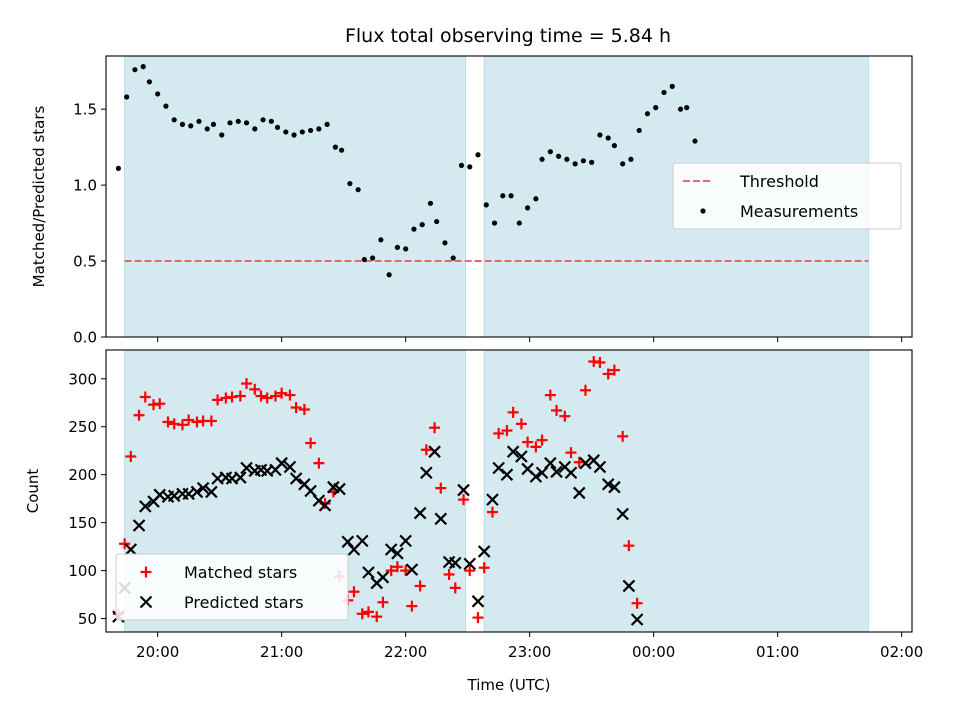 This screenshot has width=960, height=720. I want to click on legend-x-marker, so click(146, 602).